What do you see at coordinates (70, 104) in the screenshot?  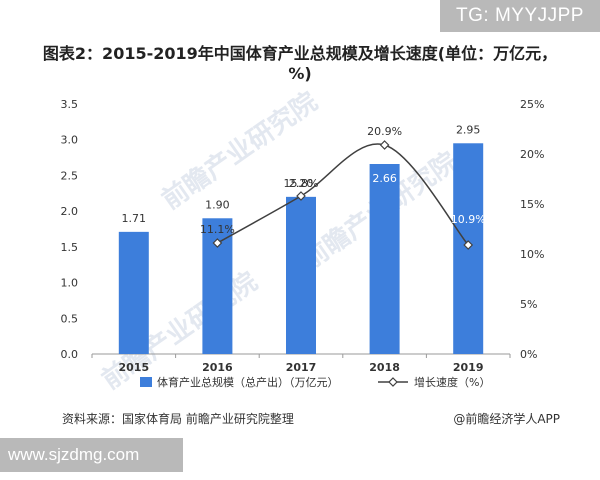 I see `y-left-tick-label: 3.5` at bounding box center [70, 104].